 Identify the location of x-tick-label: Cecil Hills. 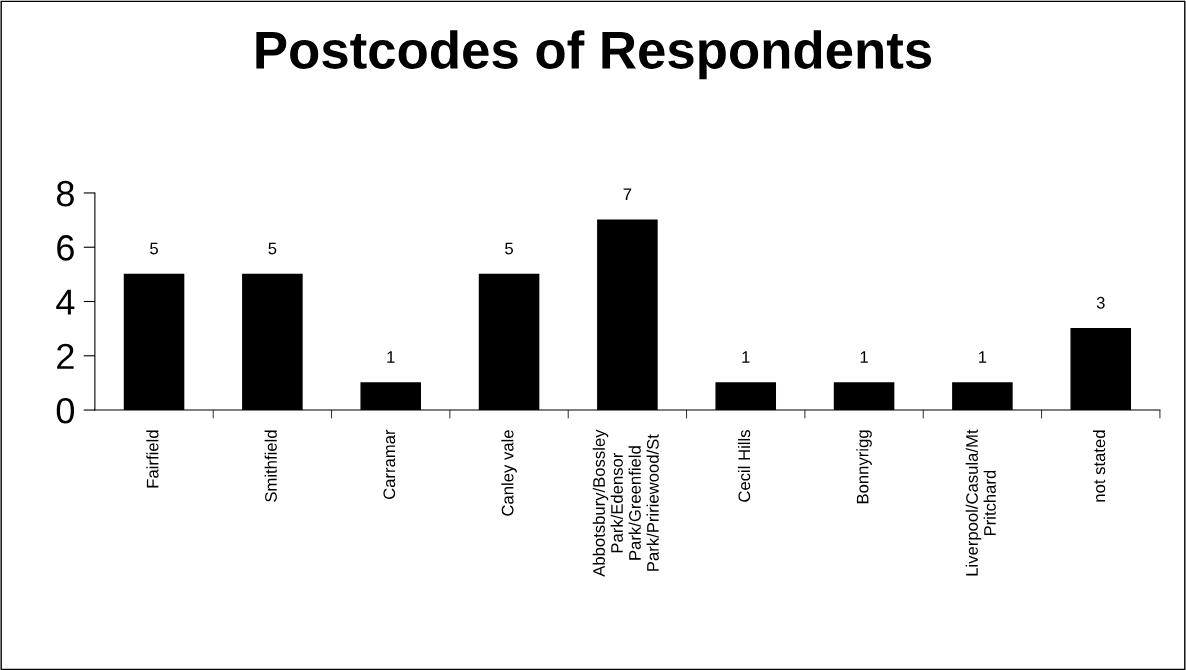
(744, 466).